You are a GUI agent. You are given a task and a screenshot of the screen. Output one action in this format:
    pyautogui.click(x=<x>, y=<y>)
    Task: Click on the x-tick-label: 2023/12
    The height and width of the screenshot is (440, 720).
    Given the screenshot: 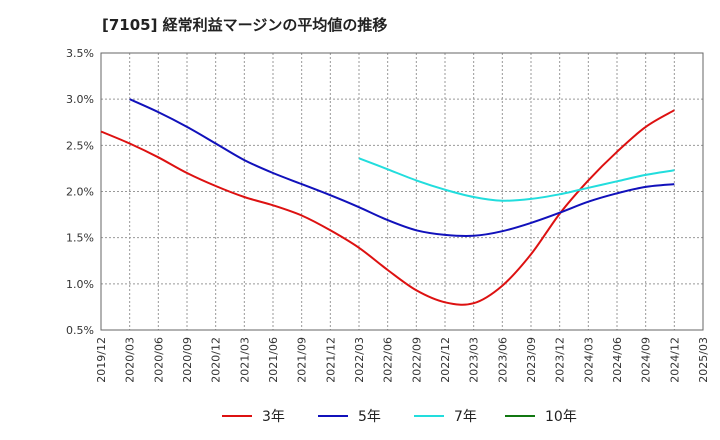 What is the action you would take?
    pyautogui.click(x=560, y=360)
    